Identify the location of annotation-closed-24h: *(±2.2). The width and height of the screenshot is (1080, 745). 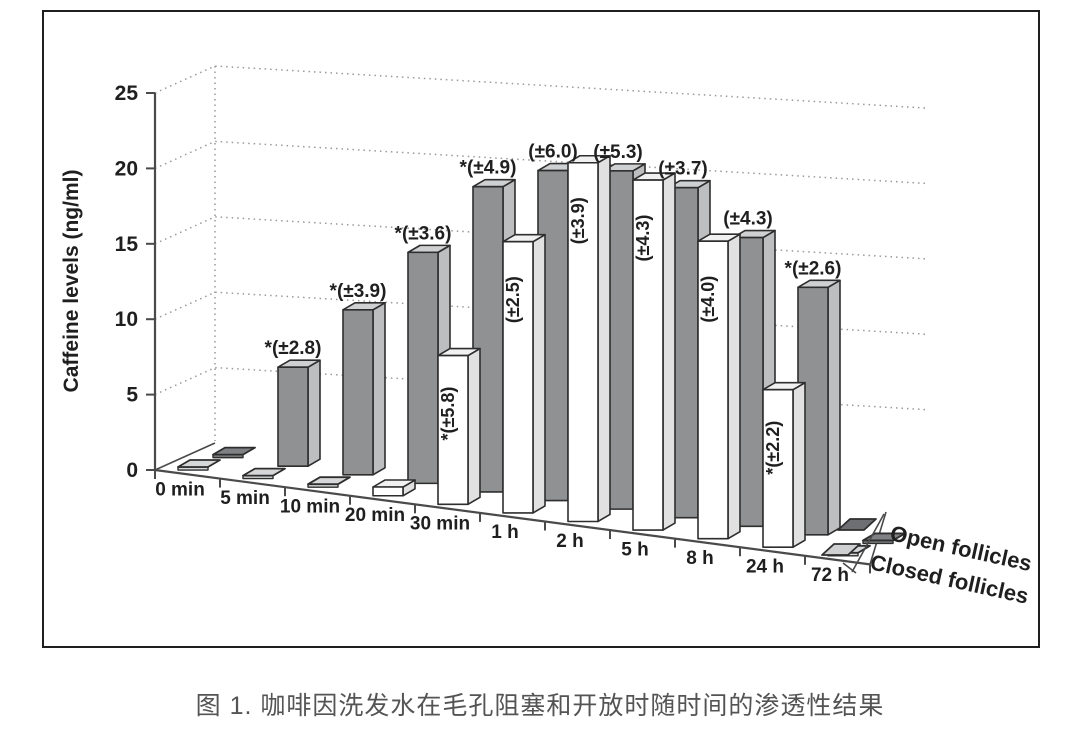
(773, 448).